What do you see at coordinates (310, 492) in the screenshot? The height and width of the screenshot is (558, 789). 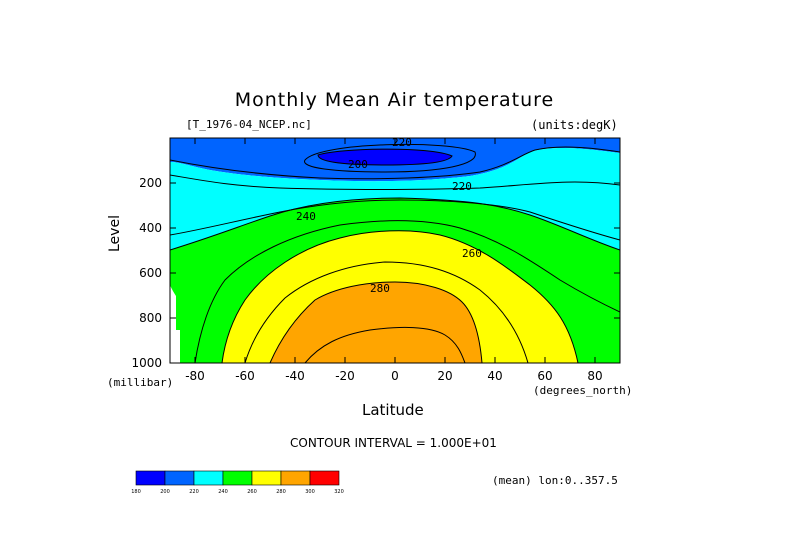 I see `colorbar-label: 300` at bounding box center [310, 492].